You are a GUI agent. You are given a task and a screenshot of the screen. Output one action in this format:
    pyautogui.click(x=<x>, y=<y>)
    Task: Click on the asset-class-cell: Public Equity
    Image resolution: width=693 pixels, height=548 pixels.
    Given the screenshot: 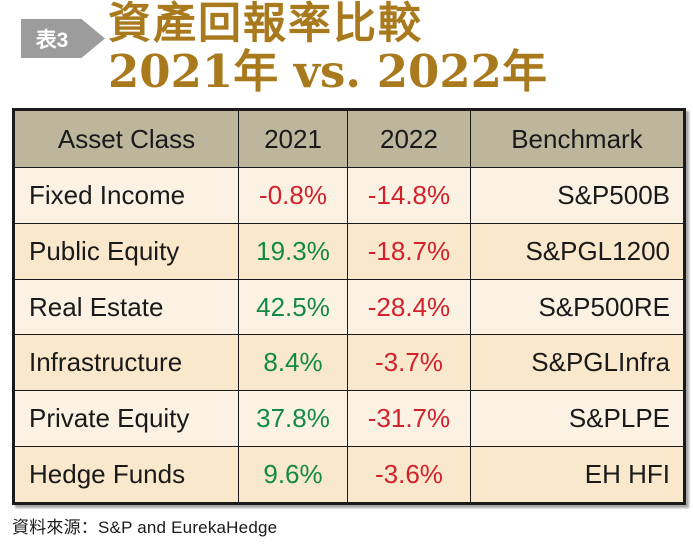 What is the action you would take?
    pyautogui.click(x=127, y=251)
    